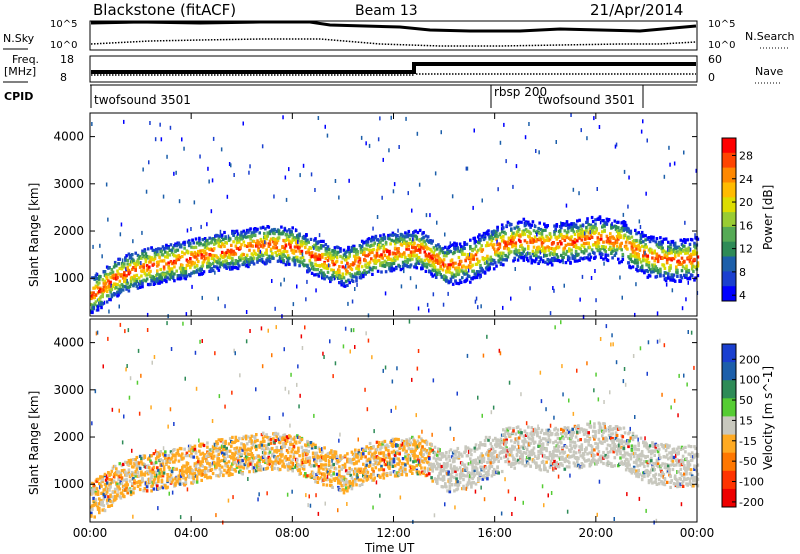 This screenshot has width=800, height=554. Describe the element at coordinates (746, 179) in the screenshot. I see `colorbar-tick-label: 24` at that location.